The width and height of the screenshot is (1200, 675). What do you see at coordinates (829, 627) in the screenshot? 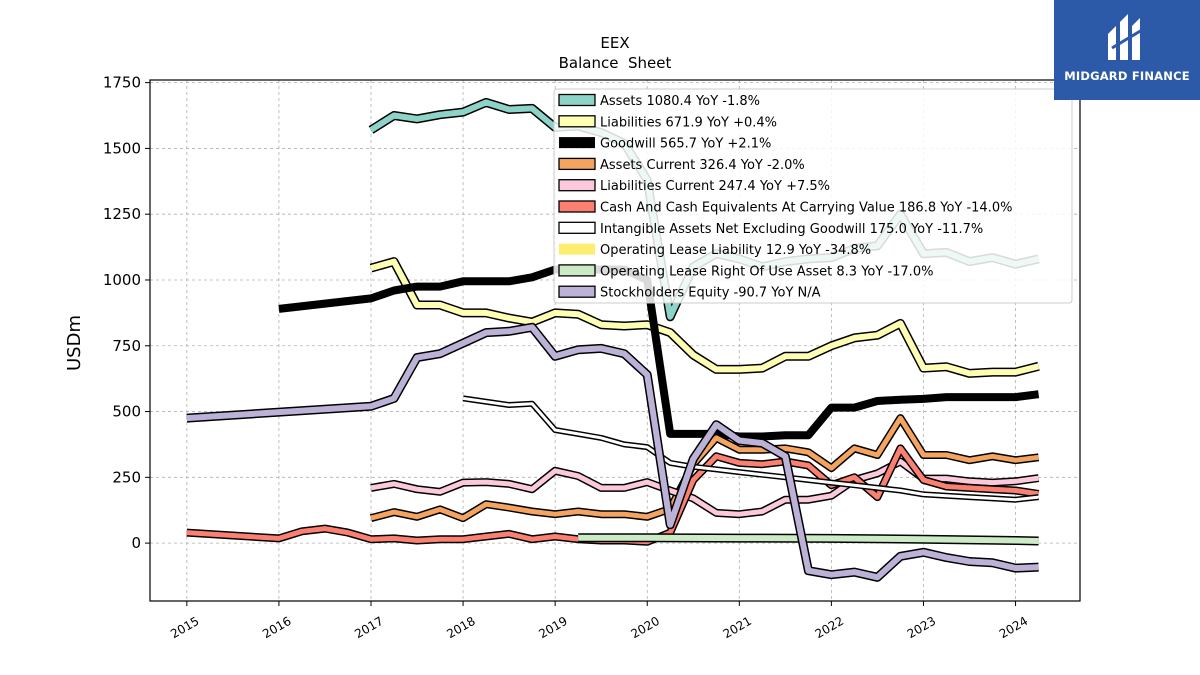
I see `x-tick-label: 2022` at bounding box center [829, 627].